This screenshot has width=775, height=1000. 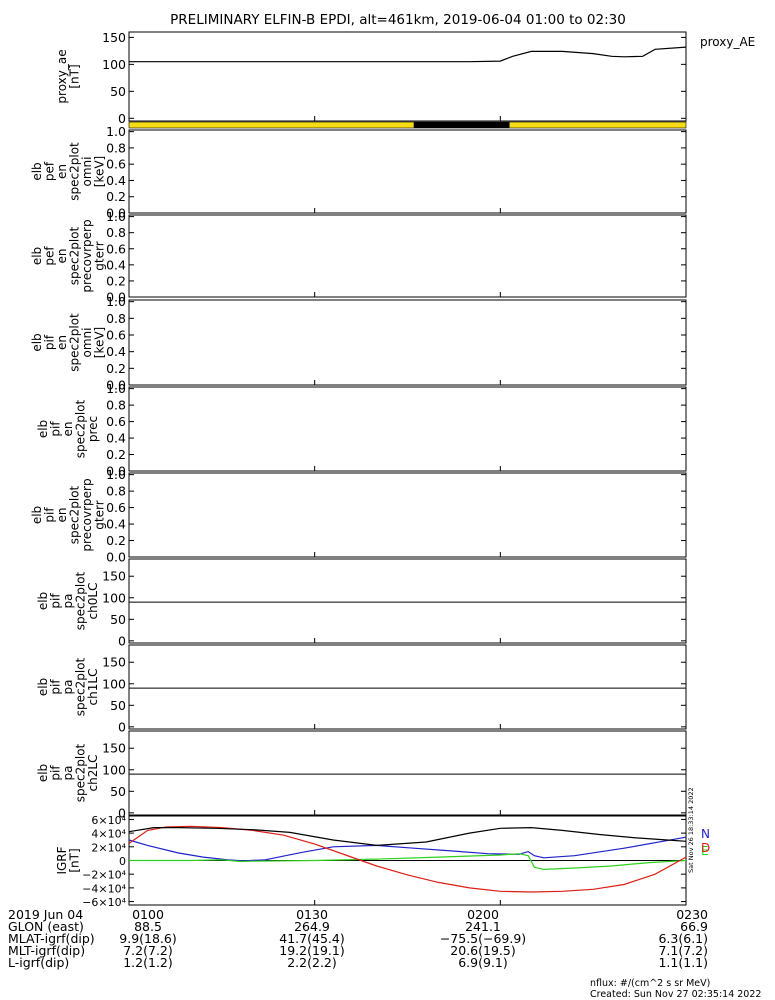 I want to click on orbit-table-cell: GLON (east), so click(x=46, y=926).